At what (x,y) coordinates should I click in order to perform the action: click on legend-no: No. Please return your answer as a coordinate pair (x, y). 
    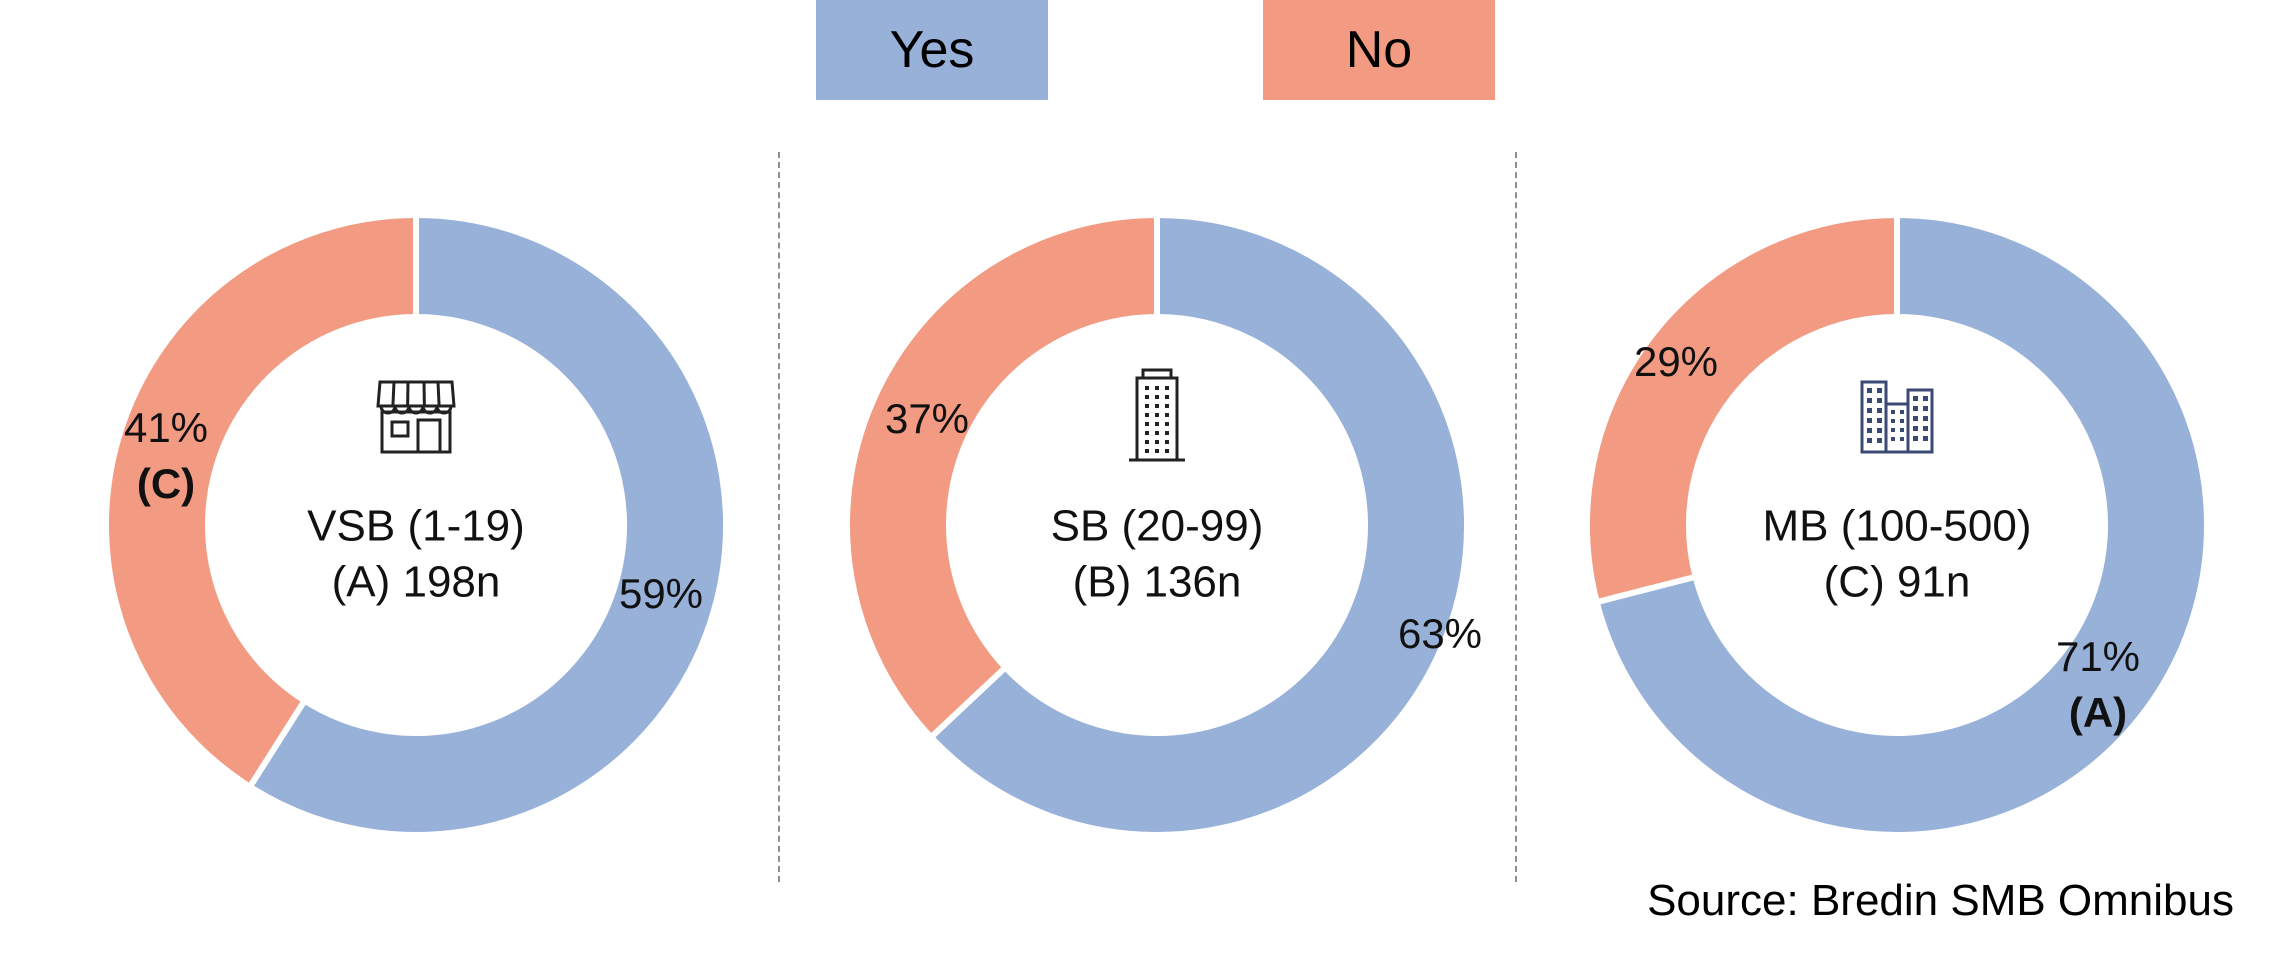
    Looking at the image, I should click on (1379, 50).